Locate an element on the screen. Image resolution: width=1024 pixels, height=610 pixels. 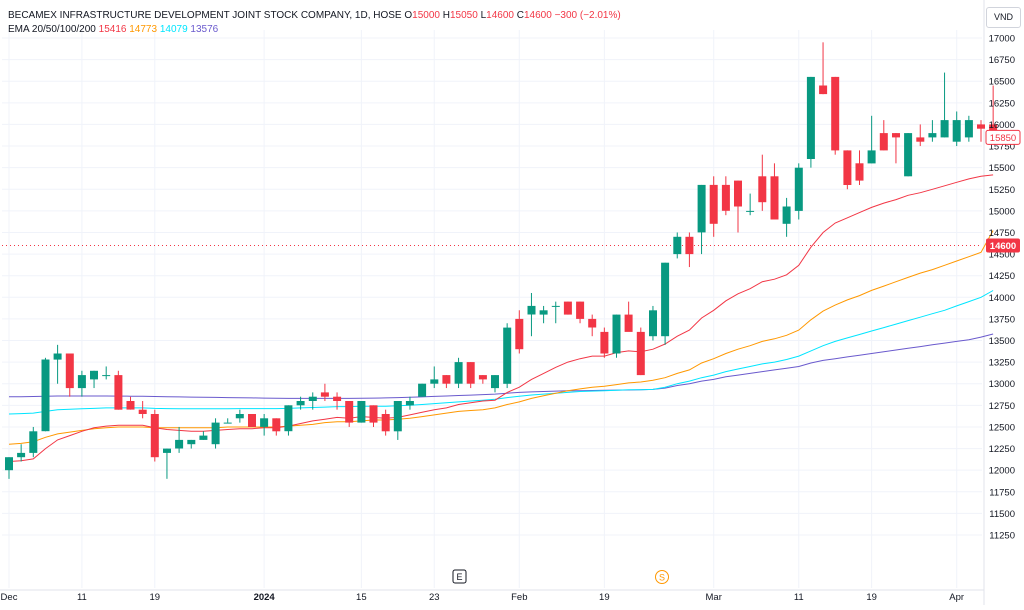
time-axis: Dec 11 19 2024 15 23 Feb 19 Mar 11 19 Apr is located at coordinates (483, 597).